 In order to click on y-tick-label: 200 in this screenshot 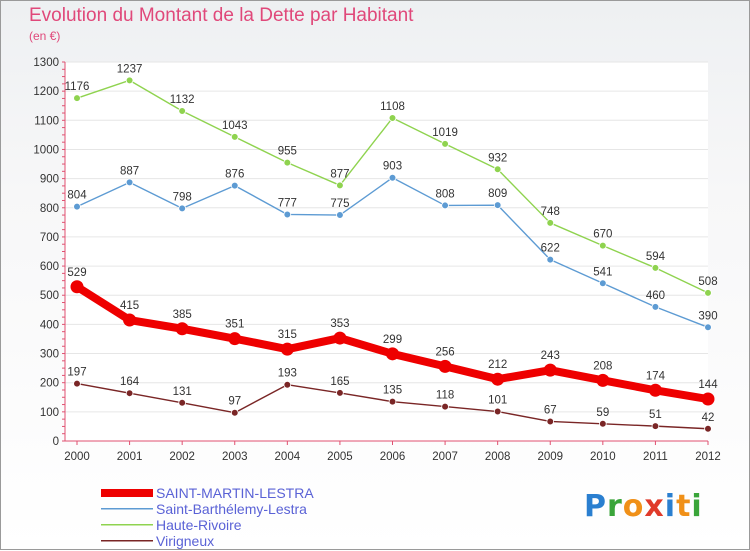, I will do `click(49, 384)`.